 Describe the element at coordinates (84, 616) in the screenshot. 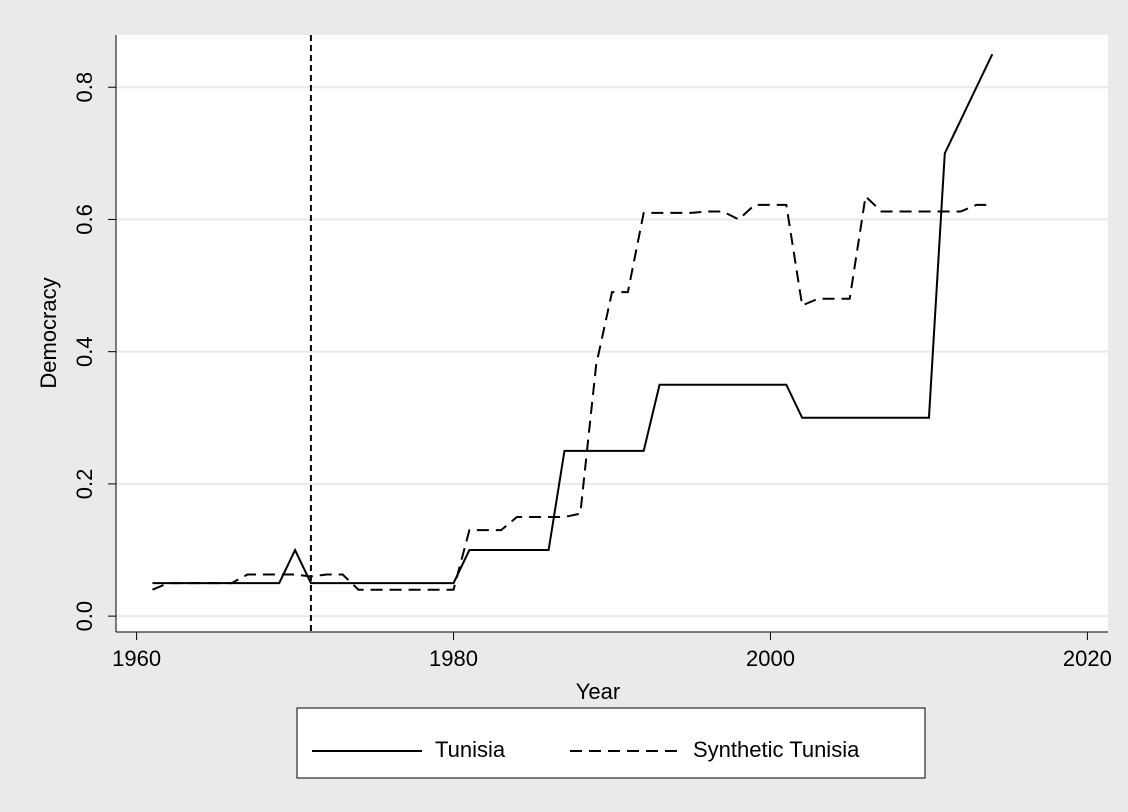

I see `y-tick-label: 0.0` at that location.